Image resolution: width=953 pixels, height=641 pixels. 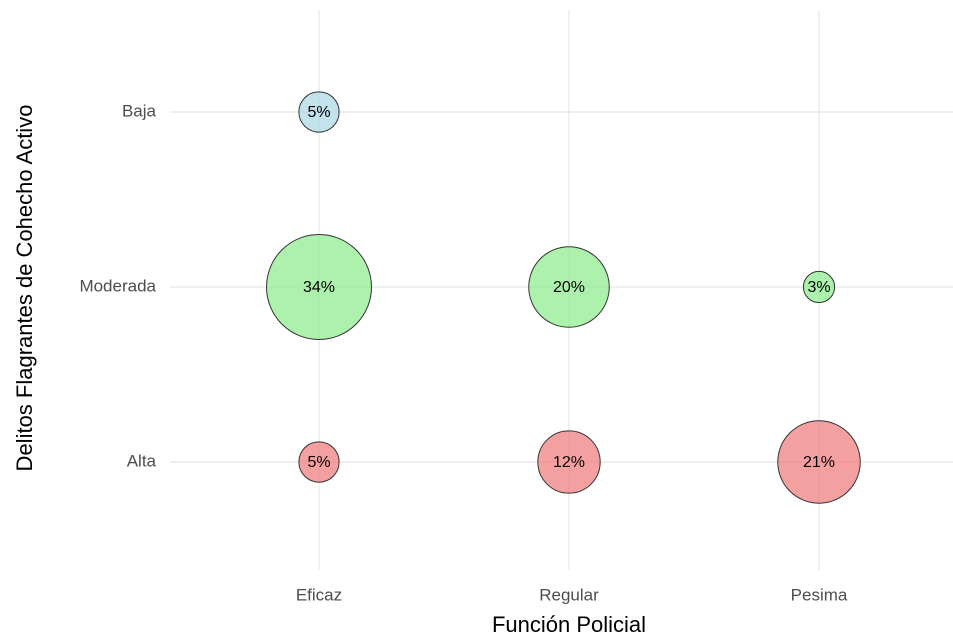 What do you see at coordinates (569, 594) in the screenshot?
I see `x-tick-label: Regular` at bounding box center [569, 594].